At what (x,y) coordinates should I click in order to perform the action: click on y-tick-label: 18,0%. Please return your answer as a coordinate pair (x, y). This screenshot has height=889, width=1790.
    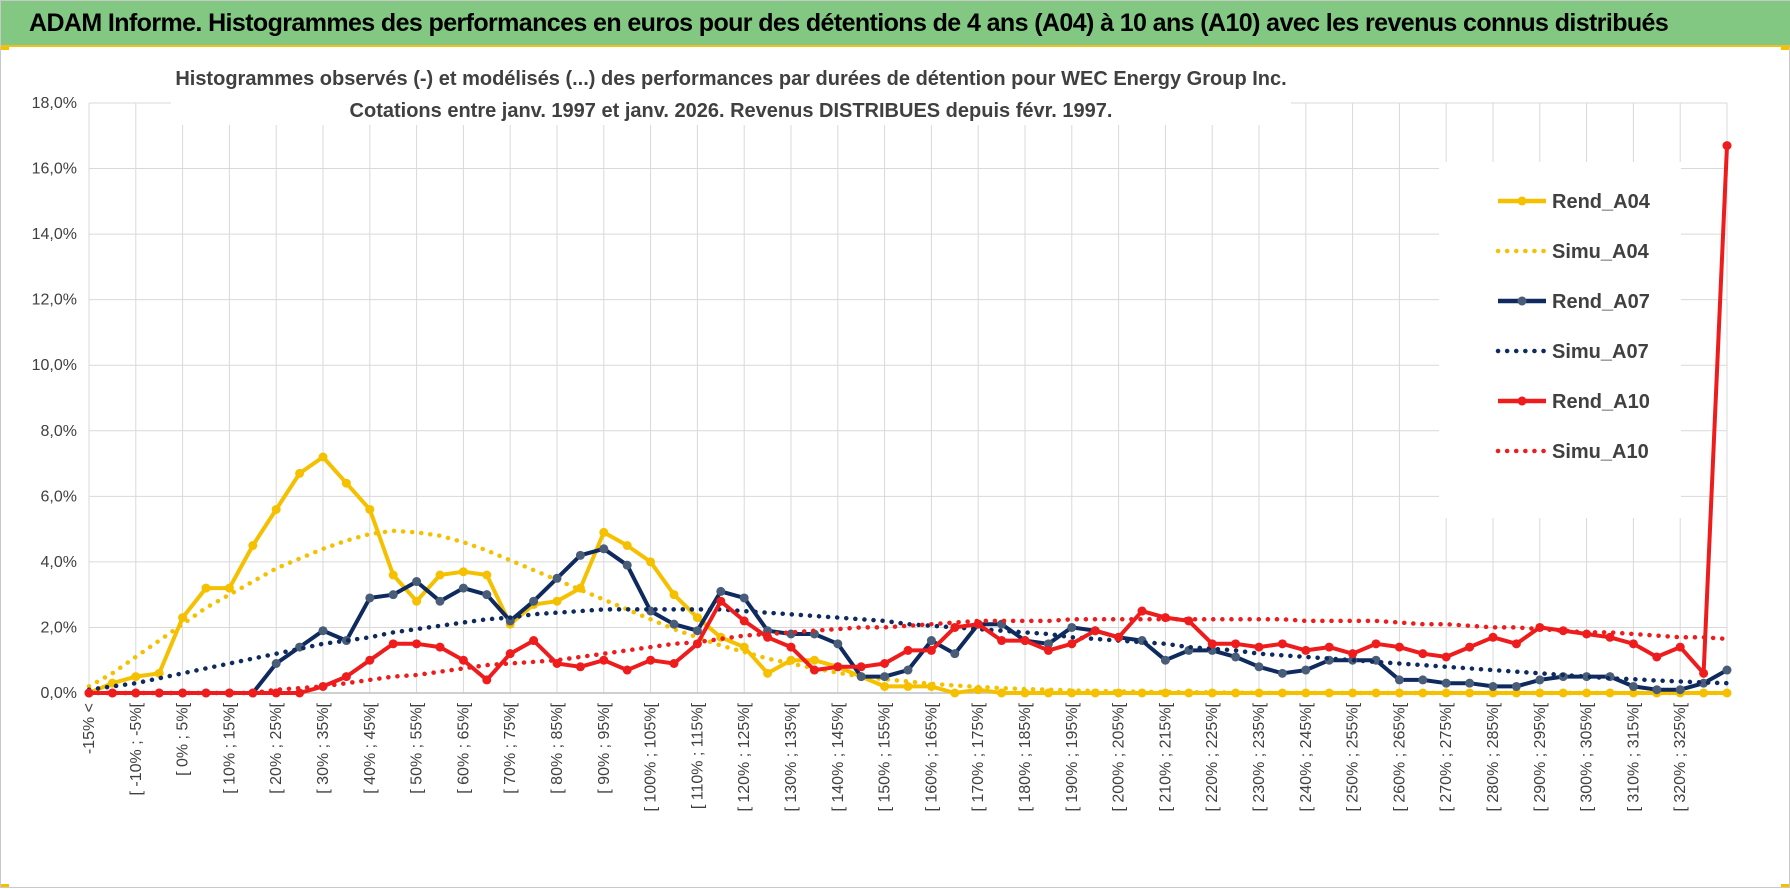
    Looking at the image, I should click on (54, 103).